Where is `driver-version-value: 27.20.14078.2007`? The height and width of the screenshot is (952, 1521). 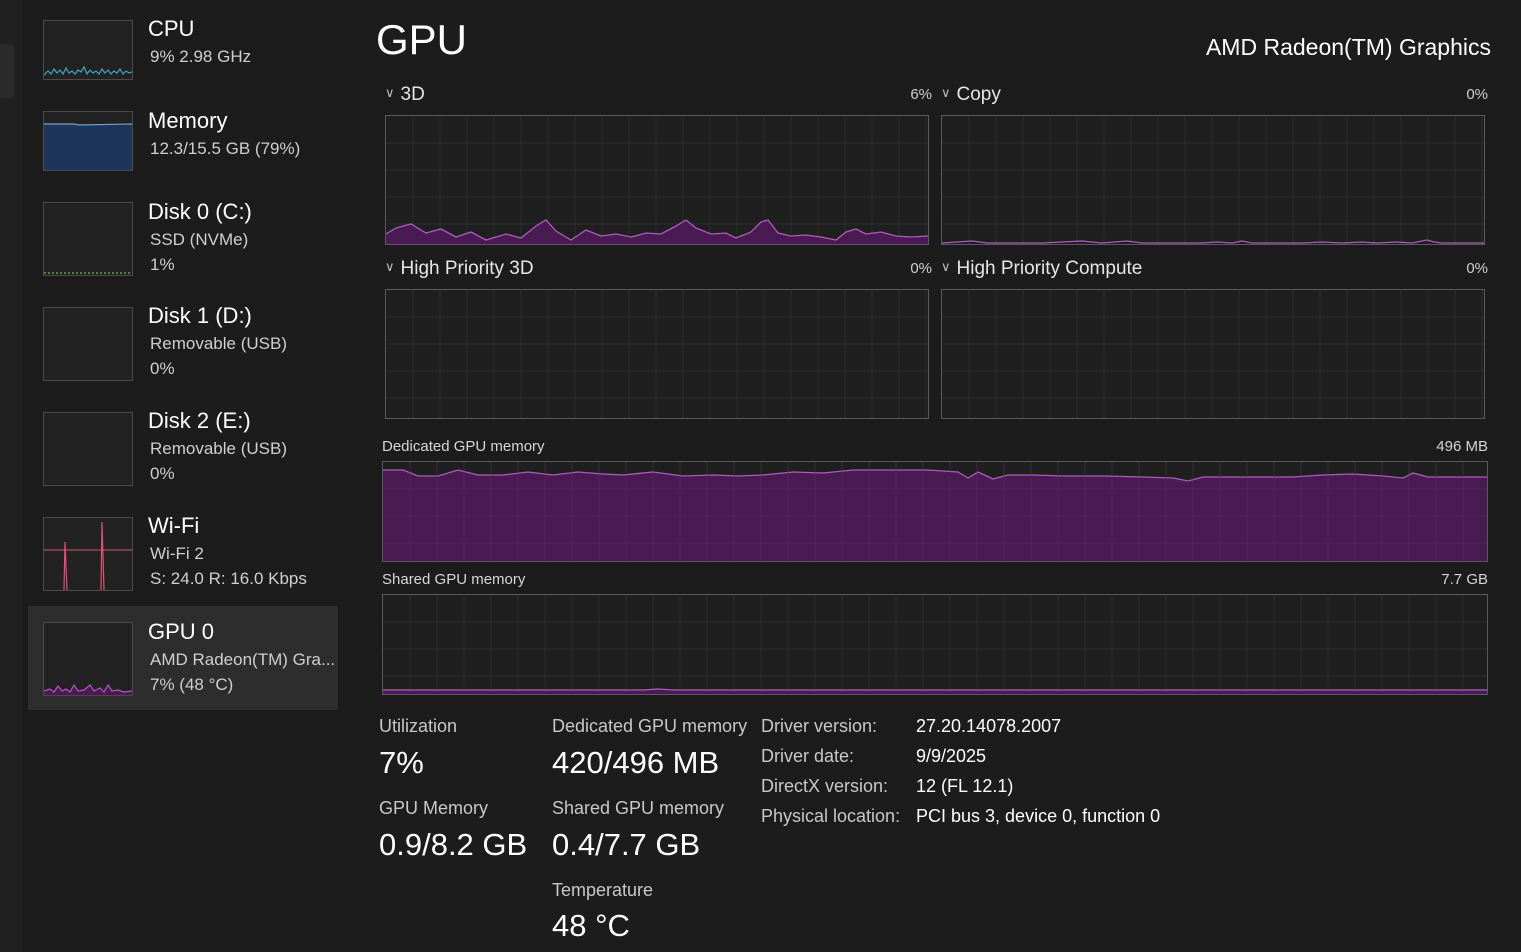
driver-version-value: 27.20.14078.2007 is located at coordinates (989, 726).